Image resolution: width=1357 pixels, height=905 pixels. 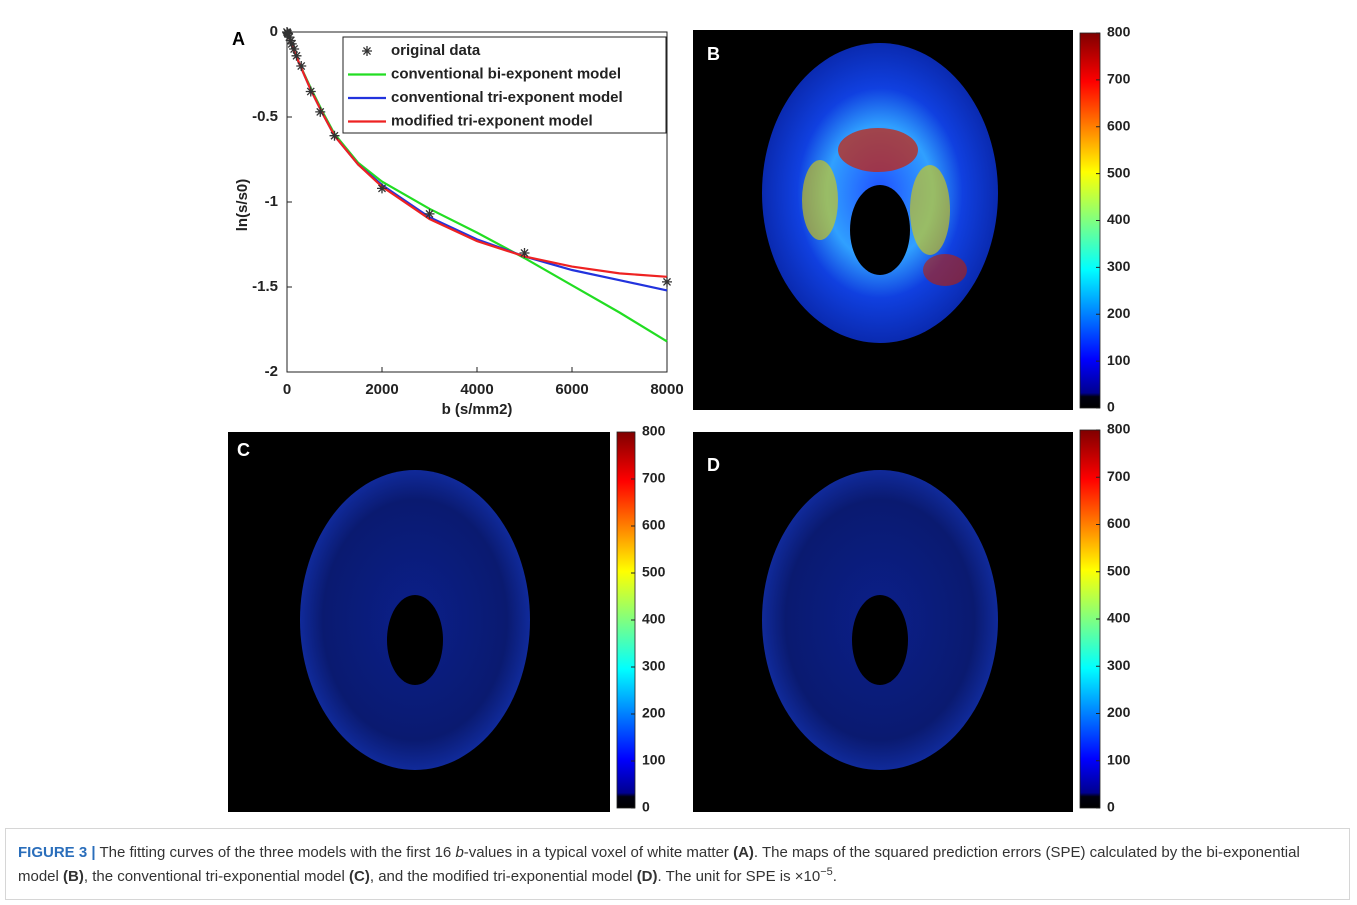 I want to click on legend-label: modified tri-exponent model, so click(x=492, y=120).